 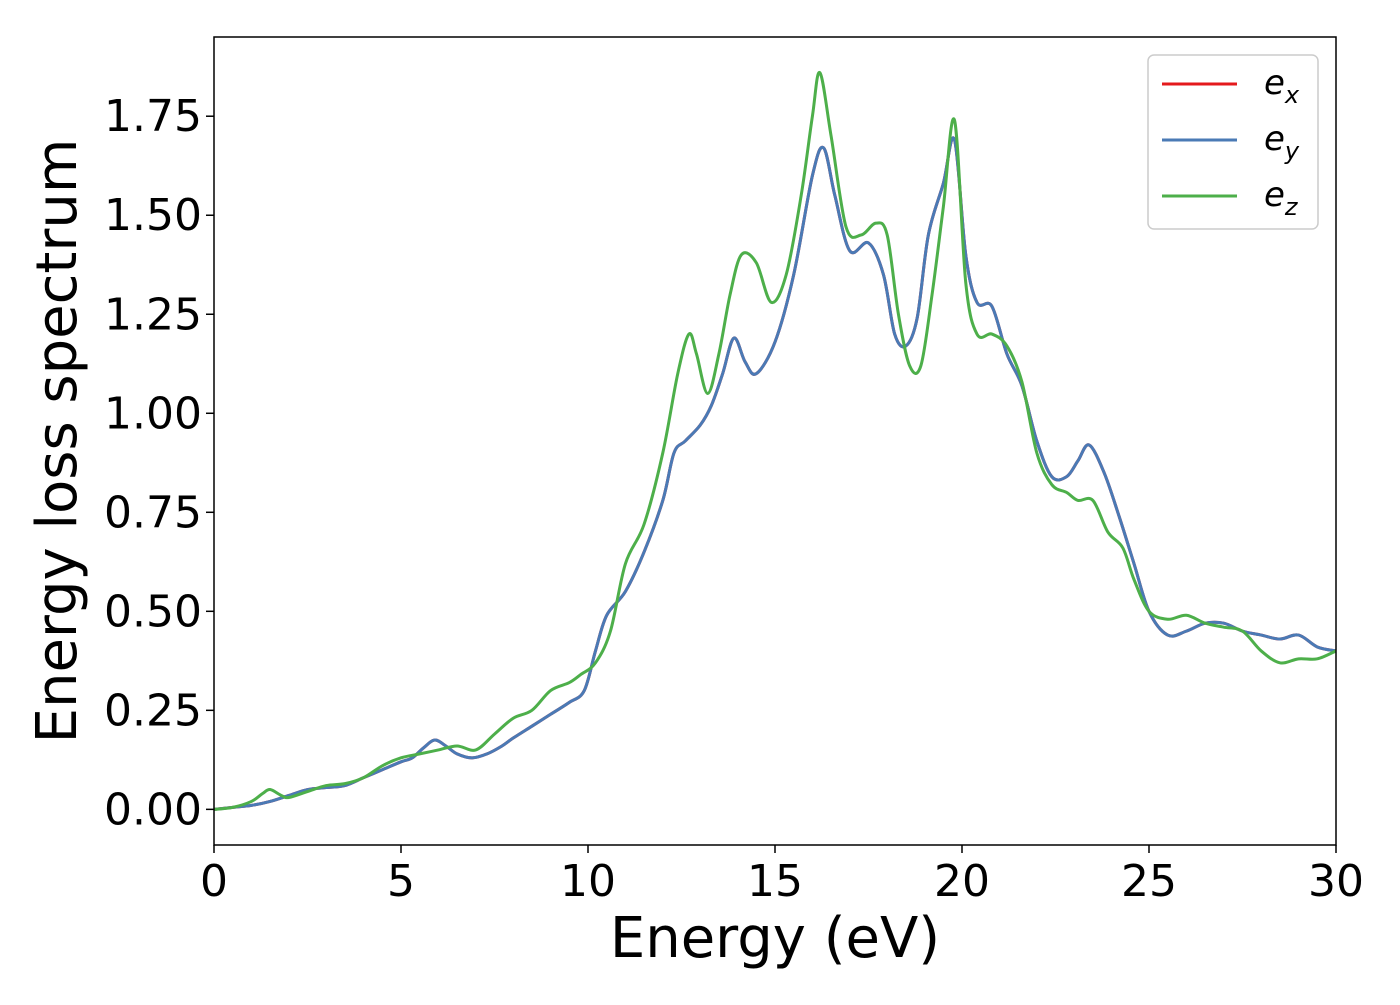 I want to click on legend-box, so click(x=1233, y=142).